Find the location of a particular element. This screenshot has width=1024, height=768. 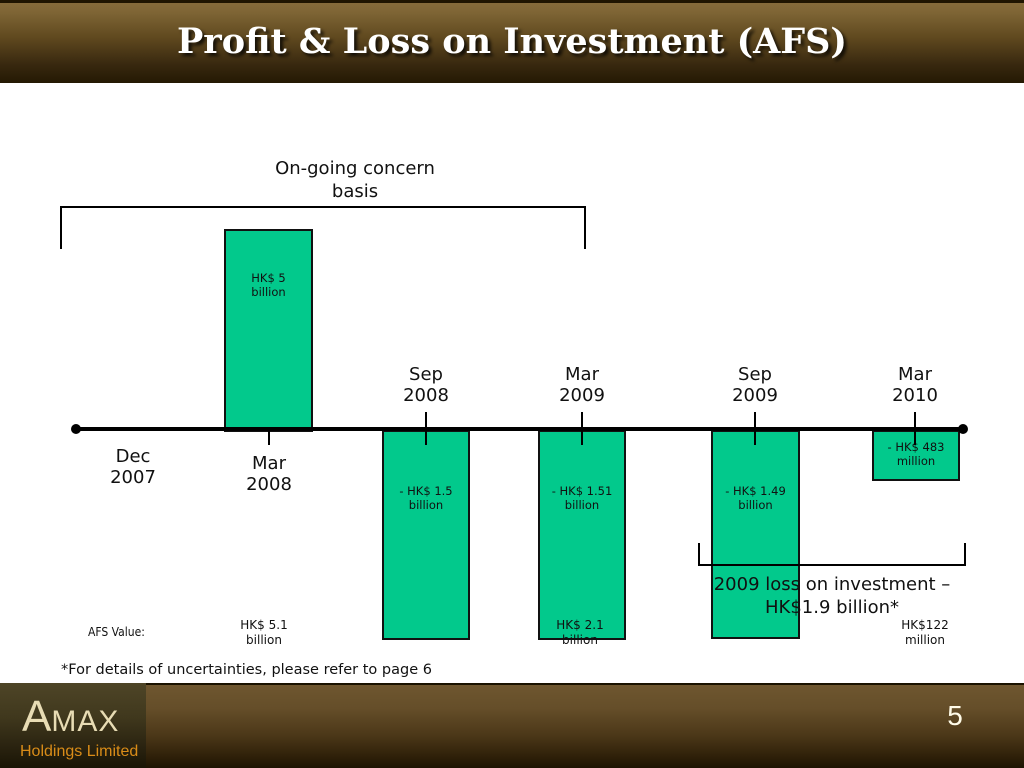

tick-sep-2009 is located at coordinates (755, 428).